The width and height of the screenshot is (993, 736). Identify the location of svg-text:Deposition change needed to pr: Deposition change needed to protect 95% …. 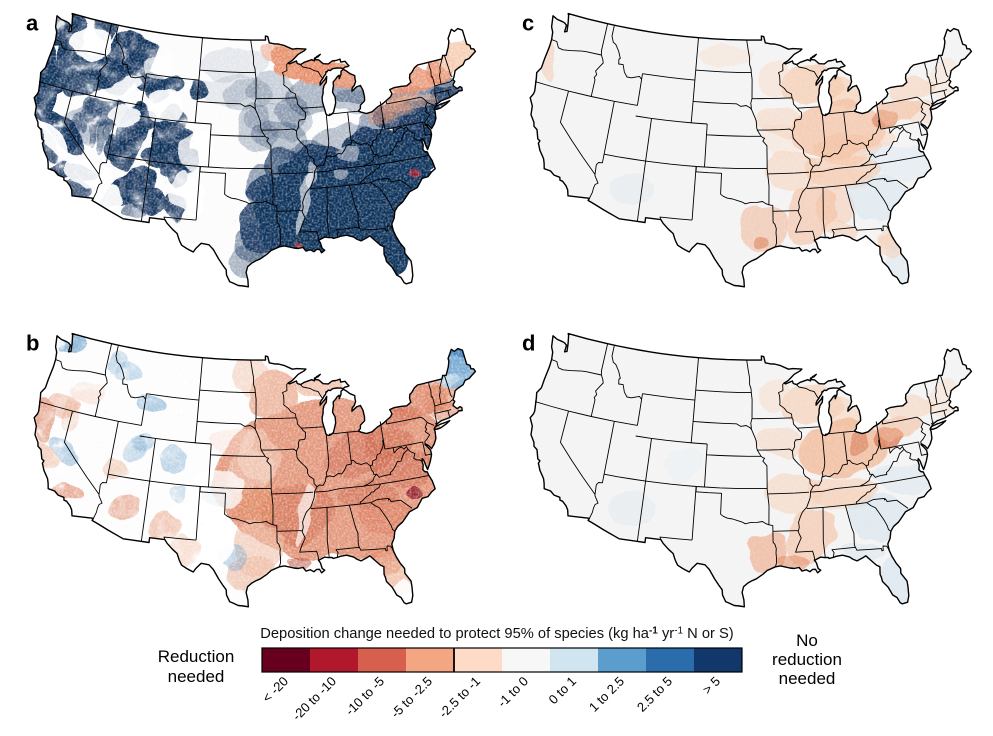
(496, 634).